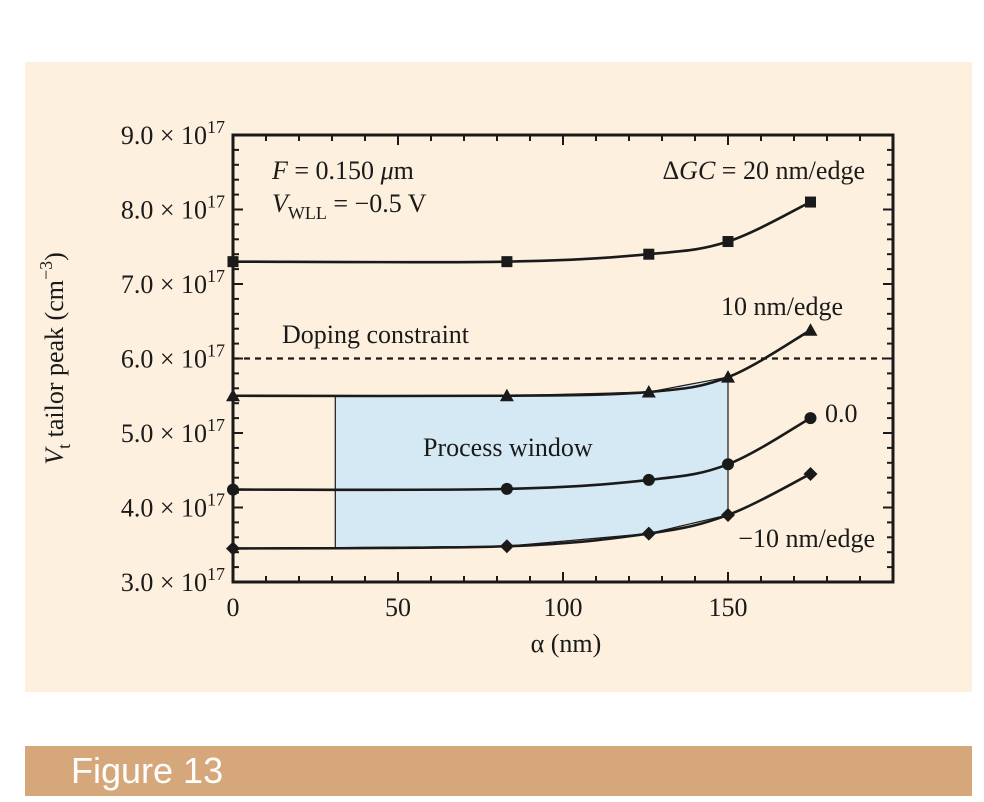 Image resolution: width=984 pixels, height=802 pixels. What do you see at coordinates (173, 208) in the screenshot?
I see `y-tick-label: 8.0 × 10¹⁷` at bounding box center [173, 208].